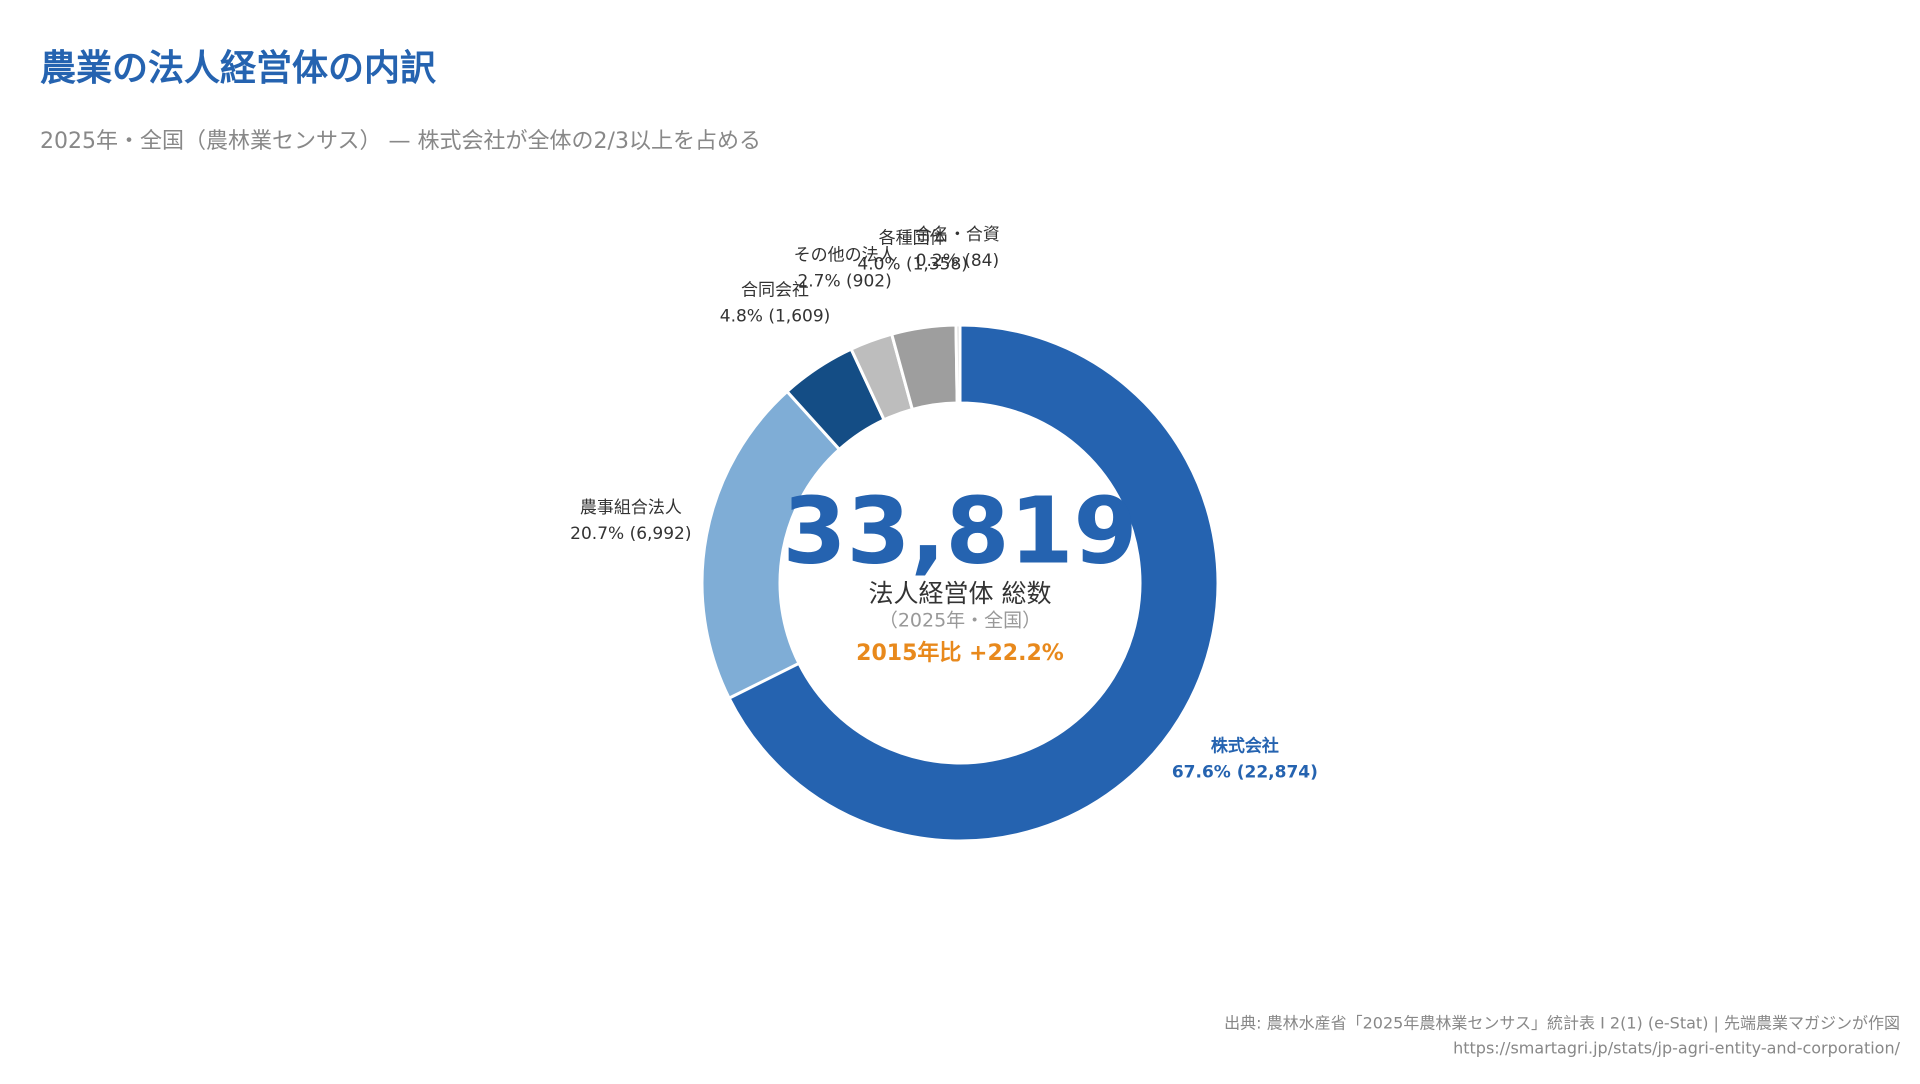 The height and width of the screenshot is (1084, 1920). What do you see at coordinates (960, 621) in the screenshot?
I see `center-note: （2025年・全国）` at bounding box center [960, 621].